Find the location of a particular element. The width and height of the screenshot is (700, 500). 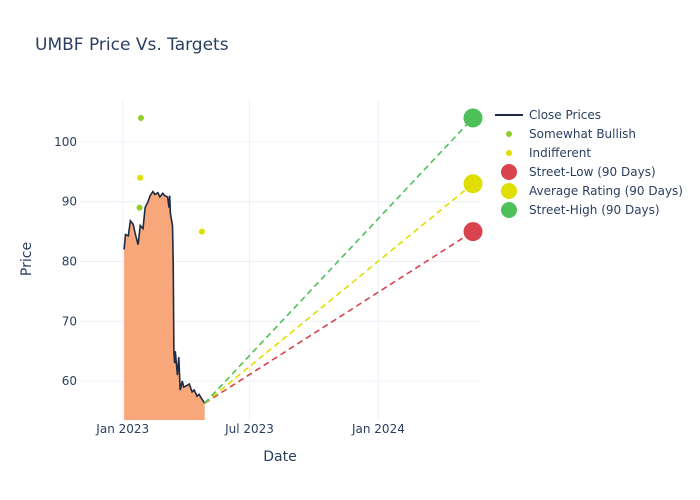

legend-swatch-indifferent is located at coordinates (509, 153).